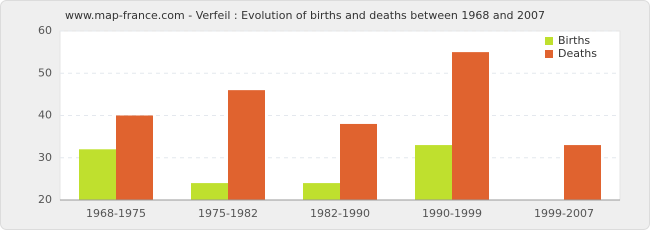  I want to click on x-tick-label: 1999-2007, so click(564, 213).